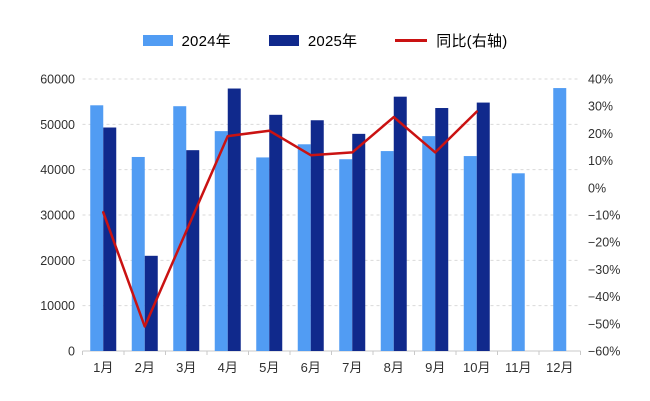 This screenshot has width=650, height=401. What do you see at coordinates (600, 107) in the screenshot?
I see `right-axis-tick-label: 30%` at bounding box center [600, 107].